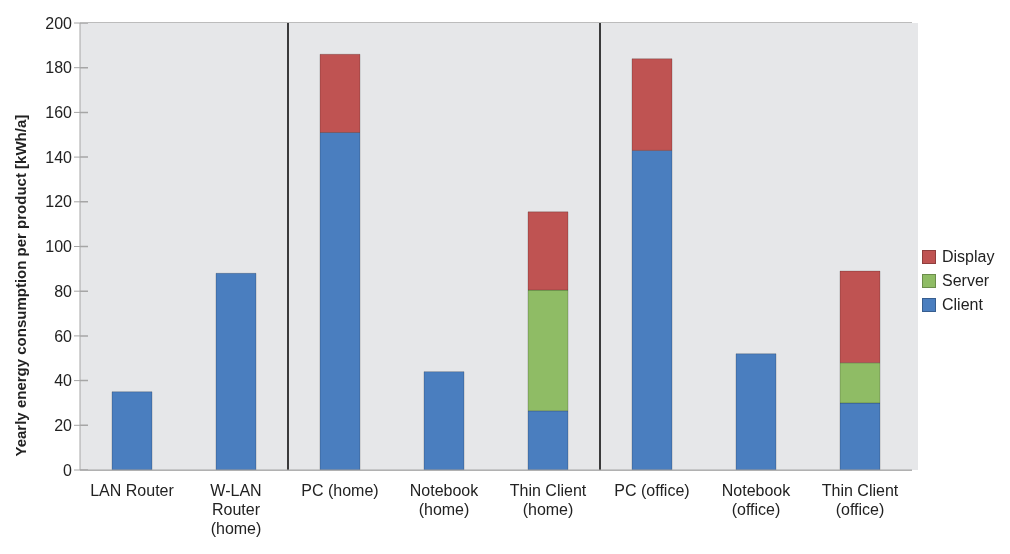 The width and height of the screenshot is (1010, 554). I want to click on y-tick-label: 200, so click(59, 23).